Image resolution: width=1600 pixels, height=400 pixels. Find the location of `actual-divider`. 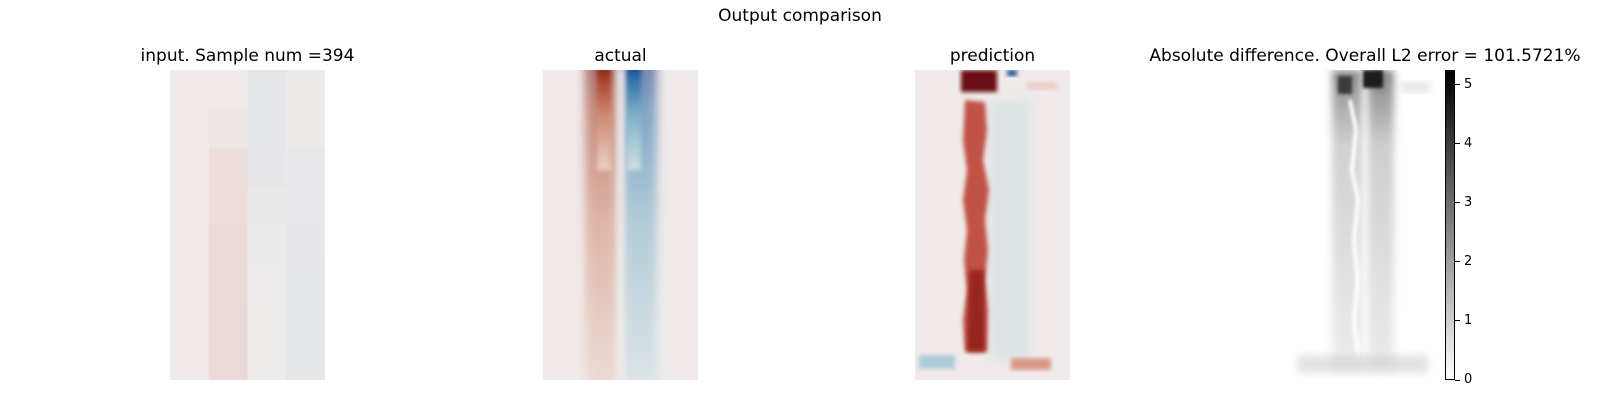

actual-divider is located at coordinates (620, 225).